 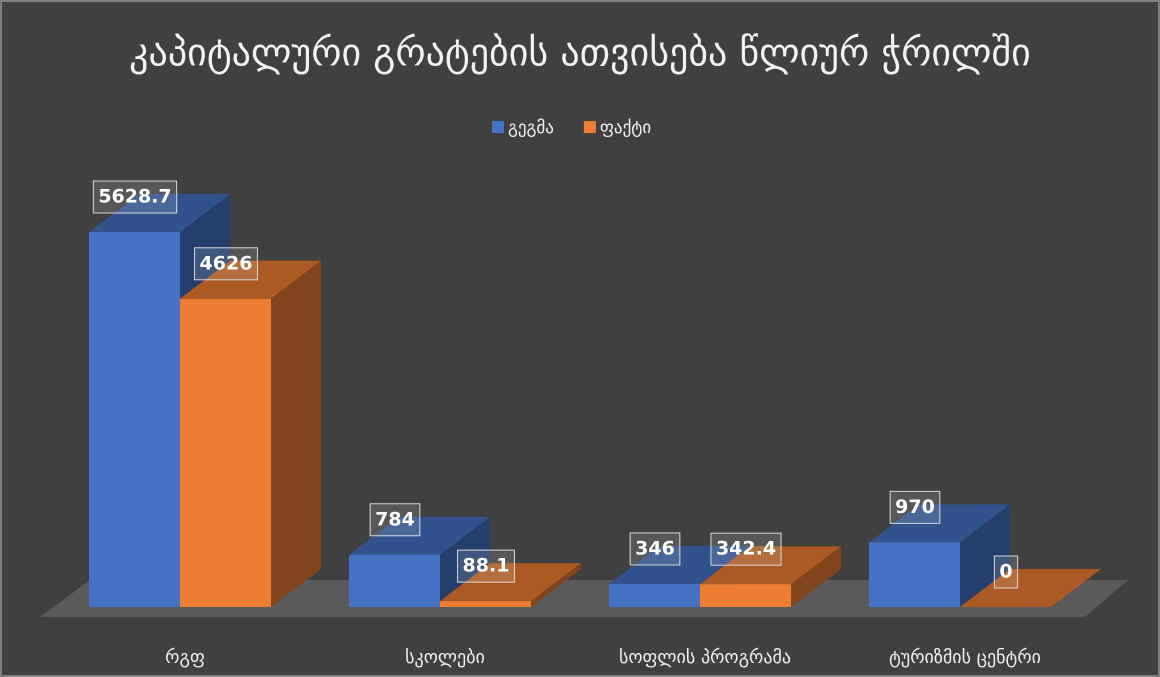 I want to click on data-label: 0, so click(x=1006, y=572).